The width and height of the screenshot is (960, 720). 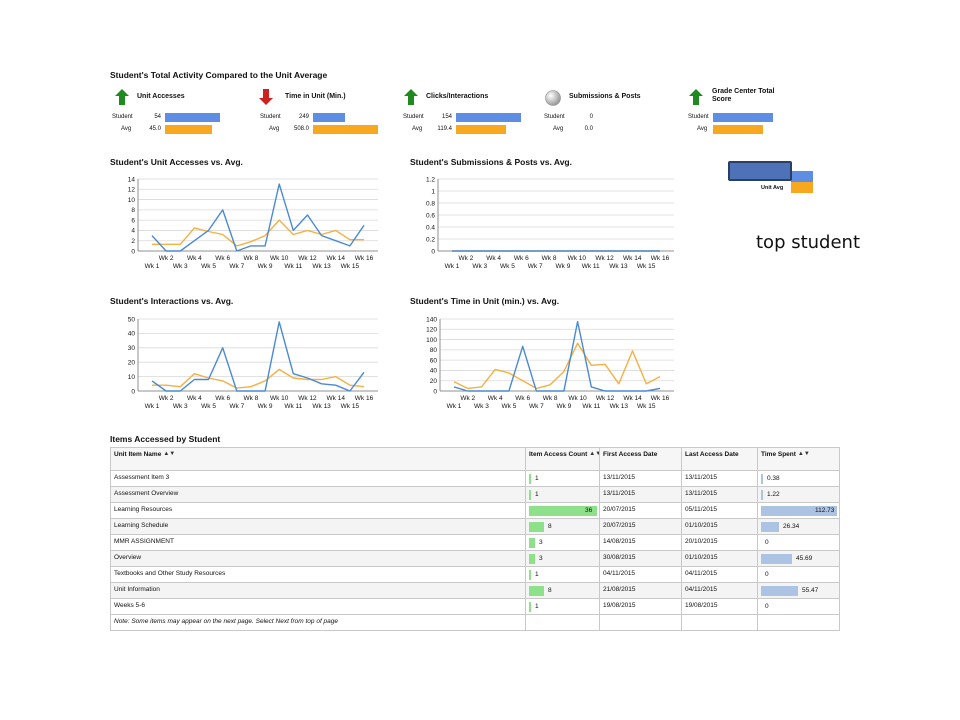 What do you see at coordinates (772, 188) in the screenshot?
I see `legend-label: Unit Avg` at bounding box center [772, 188].